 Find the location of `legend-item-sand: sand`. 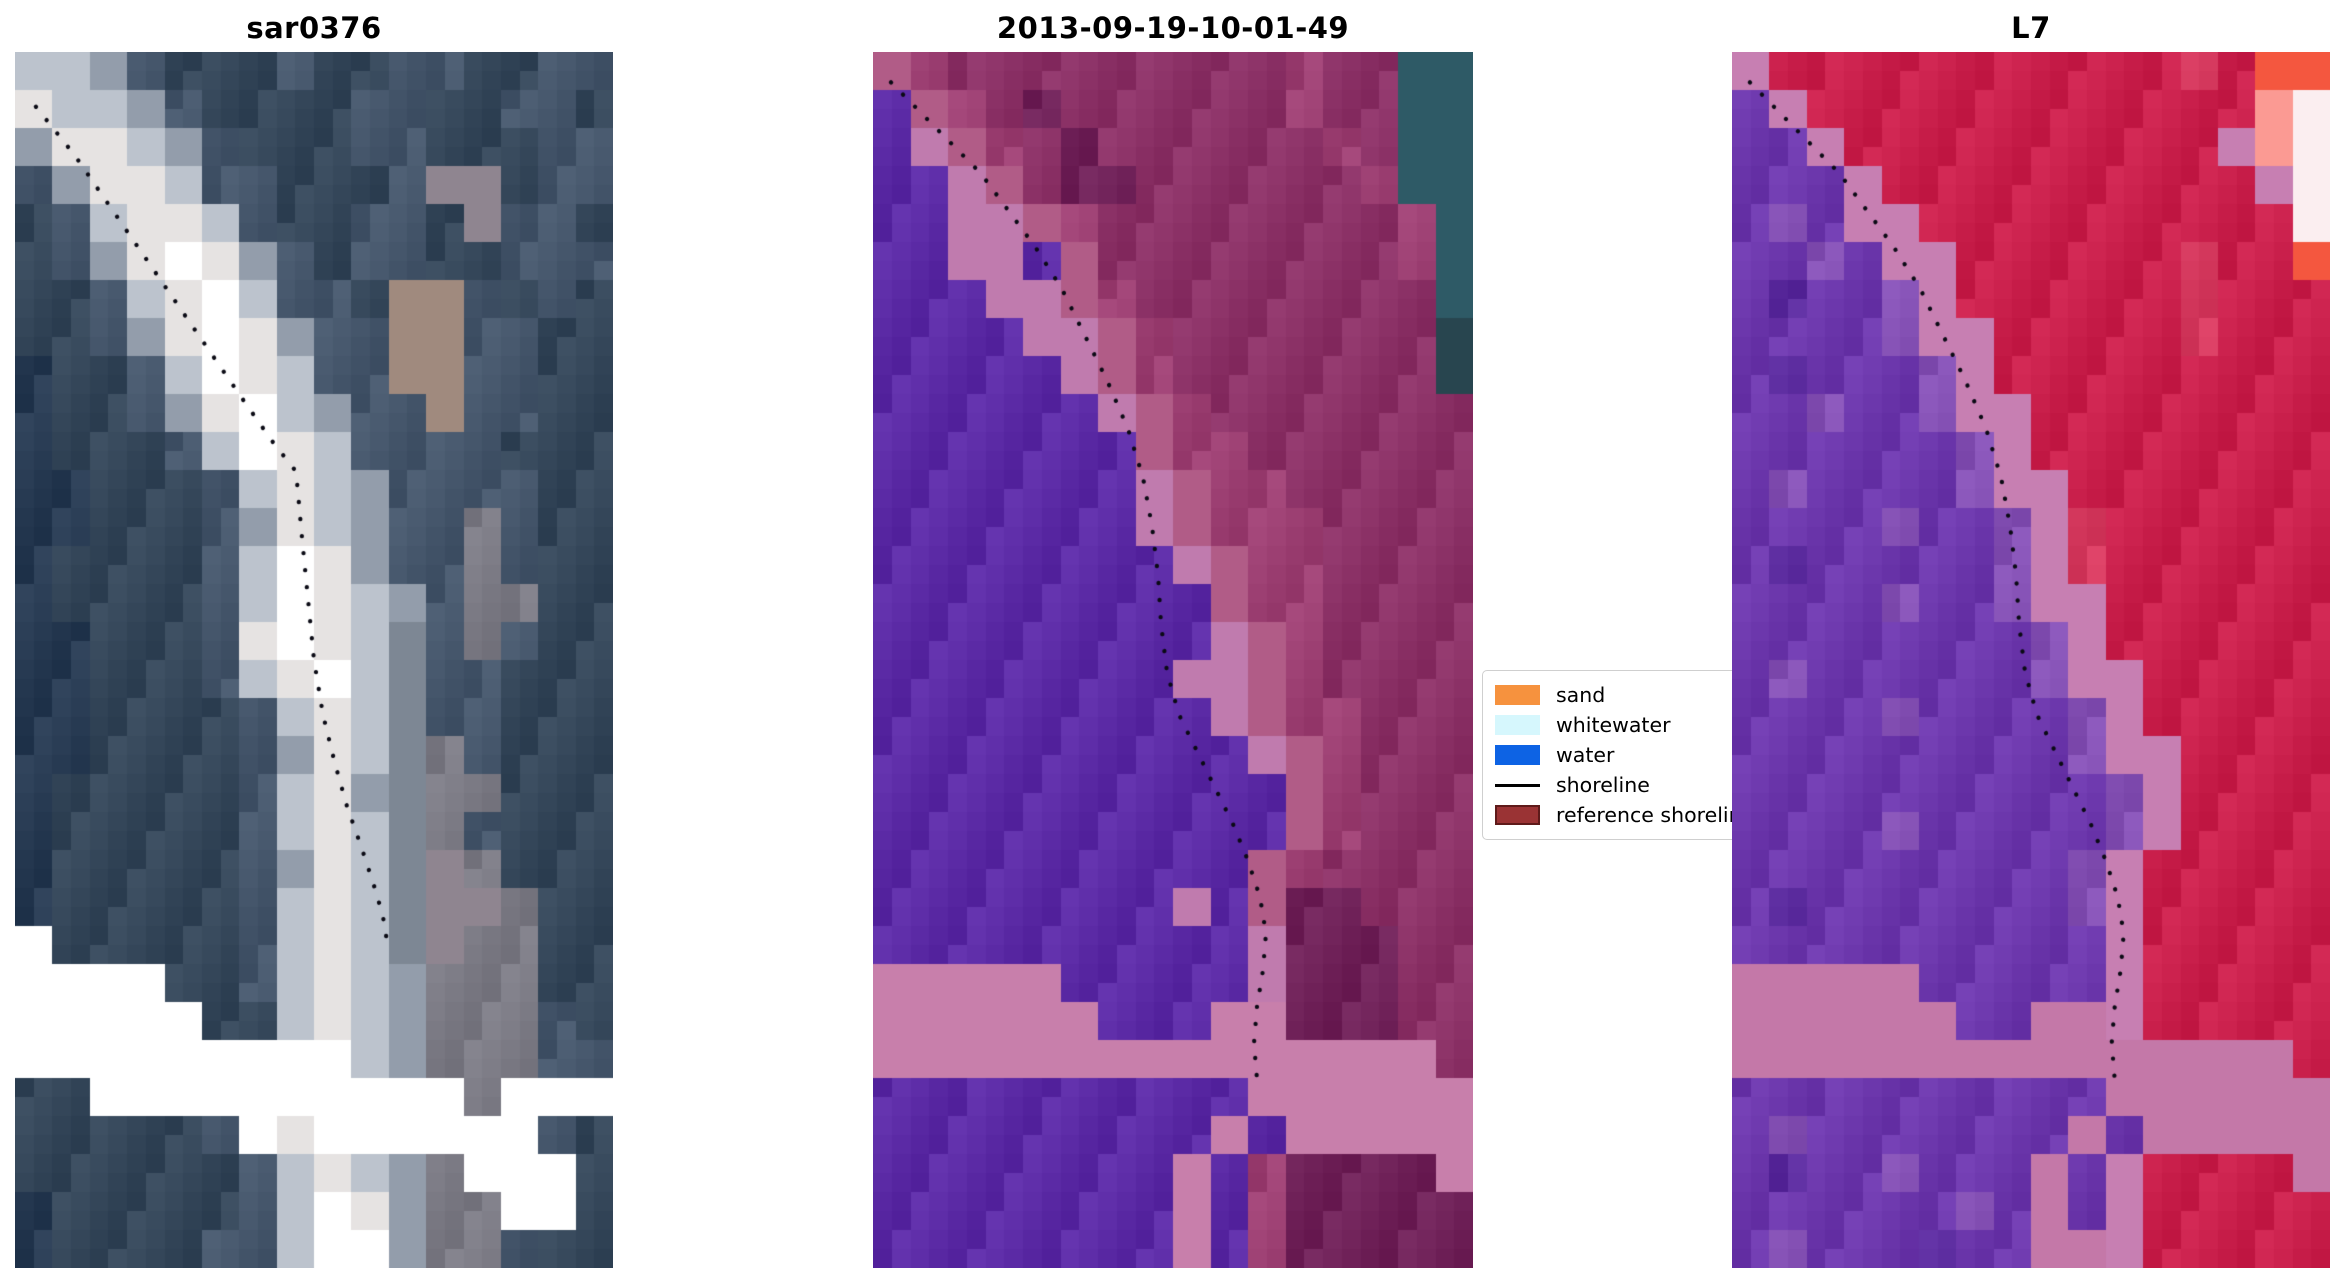

legend-item-sand: sand is located at coordinates (1630, 695).